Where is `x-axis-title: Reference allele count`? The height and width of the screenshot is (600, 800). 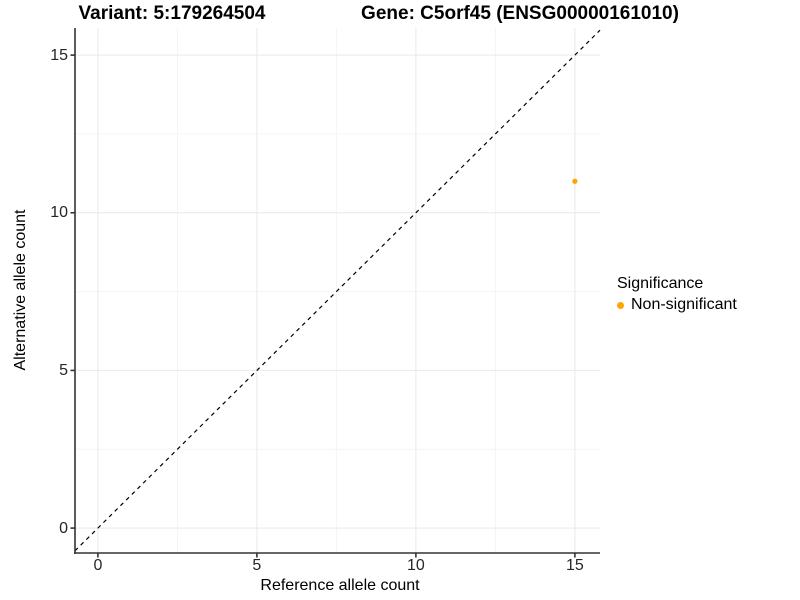 x-axis-title: Reference allele count is located at coordinates (340, 585).